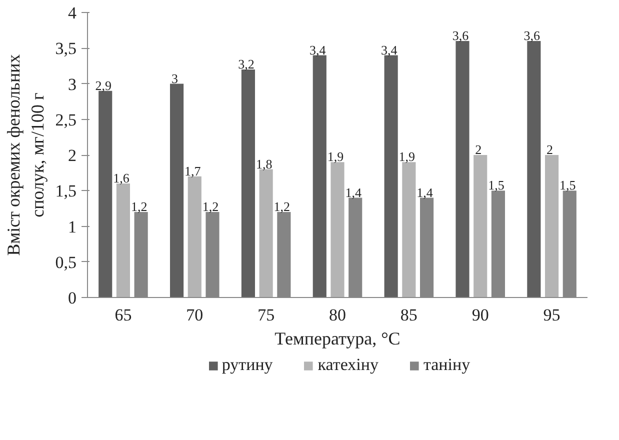 Image resolution: width=619 pixels, height=440 pixels. What do you see at coordinates (123, 315) in the screenshot?
I see `x-tick-label: 65` at bounding box center [123, 315].